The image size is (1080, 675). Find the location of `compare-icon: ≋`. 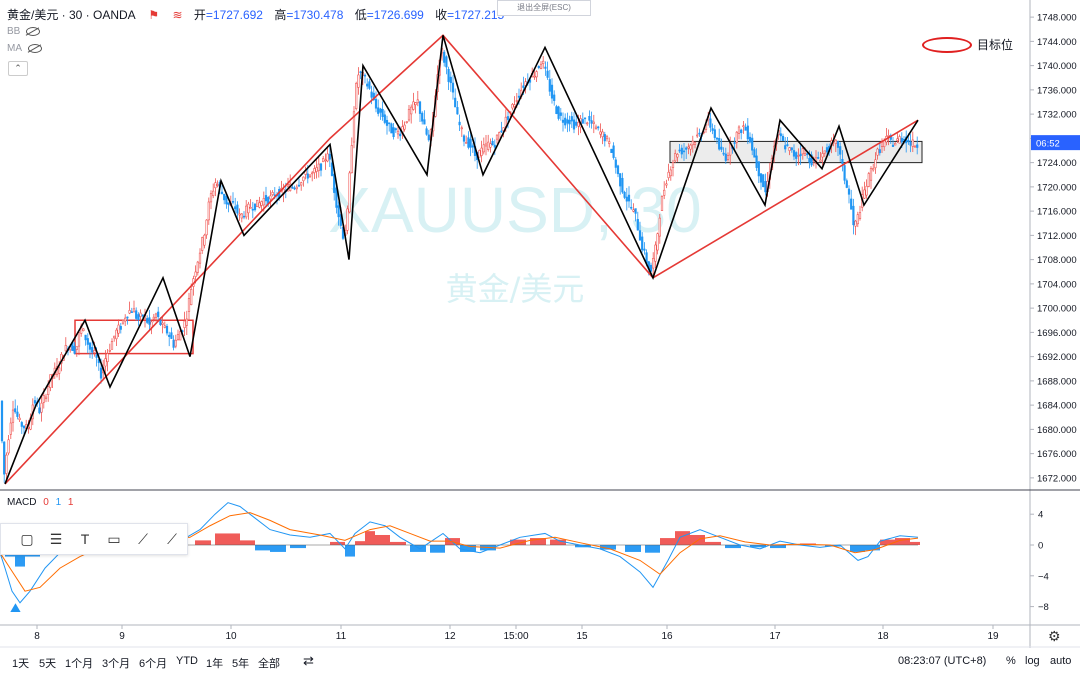

compare-icon: ≋ is located at coordinates (177, 15).